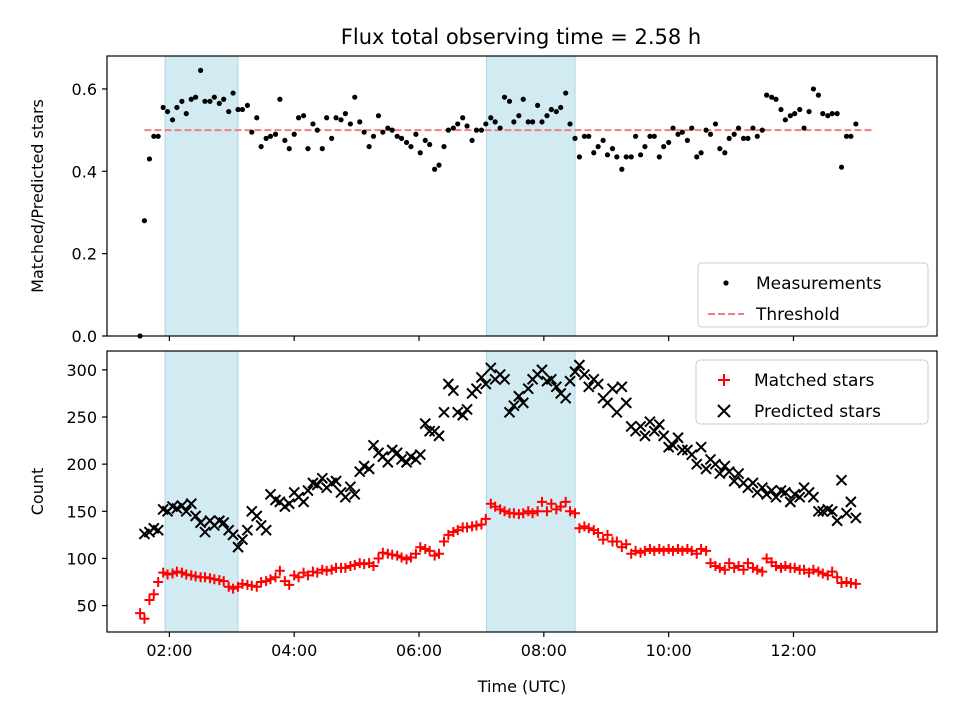  Describe the element at coordinates (724, 411) in the screenshot. I see `legend-marker` at that location.